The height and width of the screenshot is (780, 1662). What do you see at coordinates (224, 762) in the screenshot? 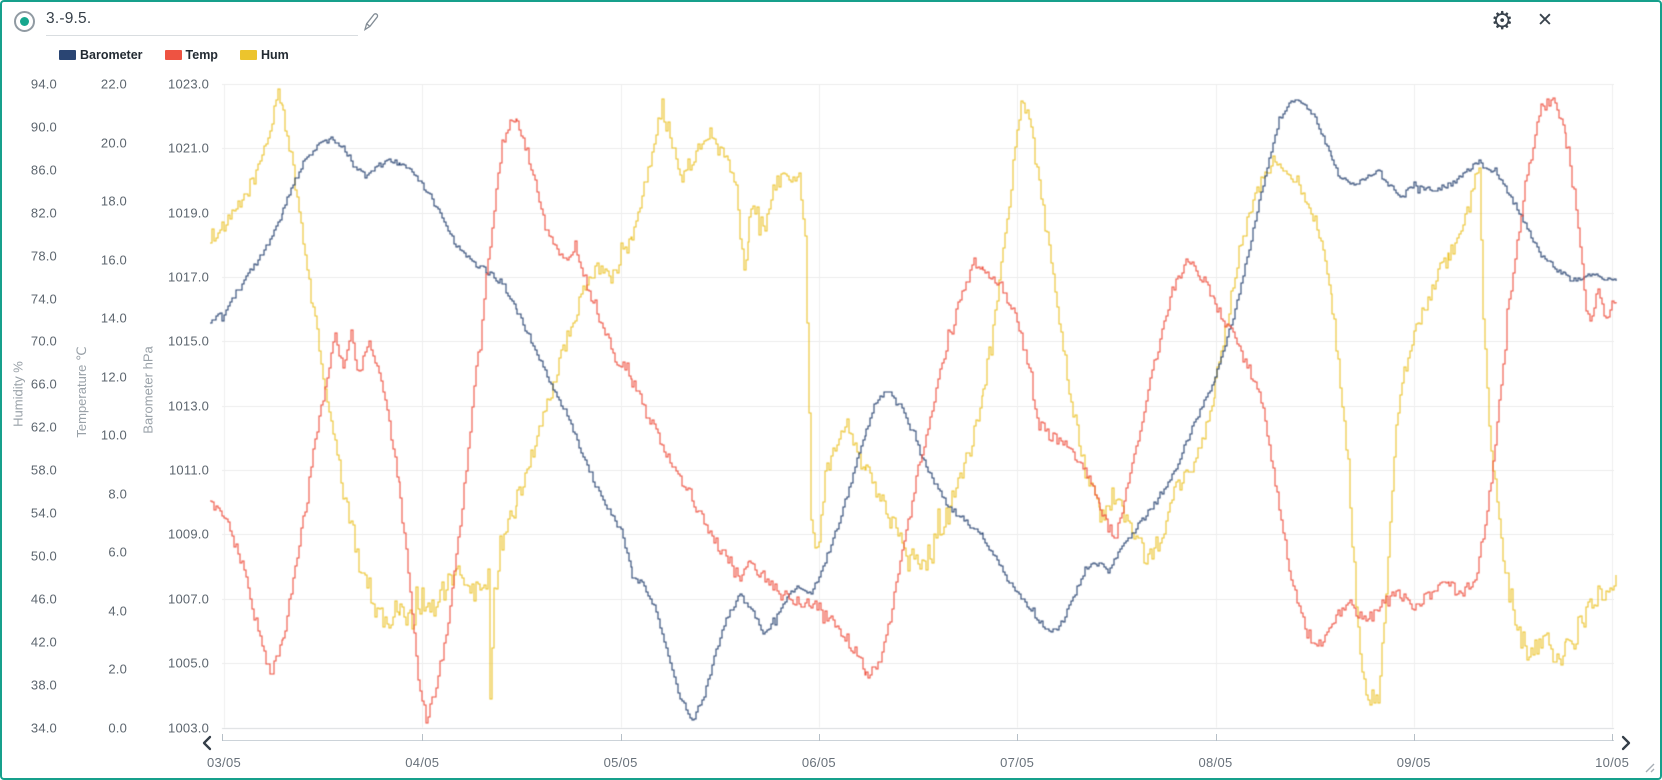
I see `date-label: 03/05` at bounding box center [224, 762].